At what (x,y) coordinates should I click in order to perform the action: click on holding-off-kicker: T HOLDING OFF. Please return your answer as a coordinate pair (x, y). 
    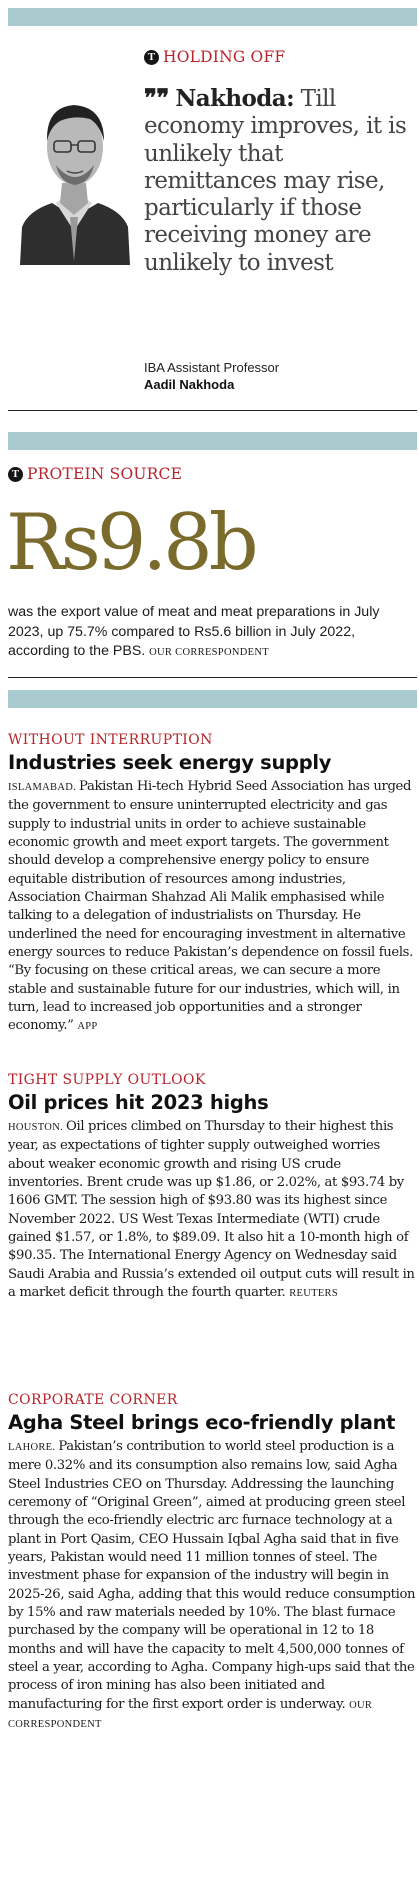
    Looking at the image, I should click on (214, 57).